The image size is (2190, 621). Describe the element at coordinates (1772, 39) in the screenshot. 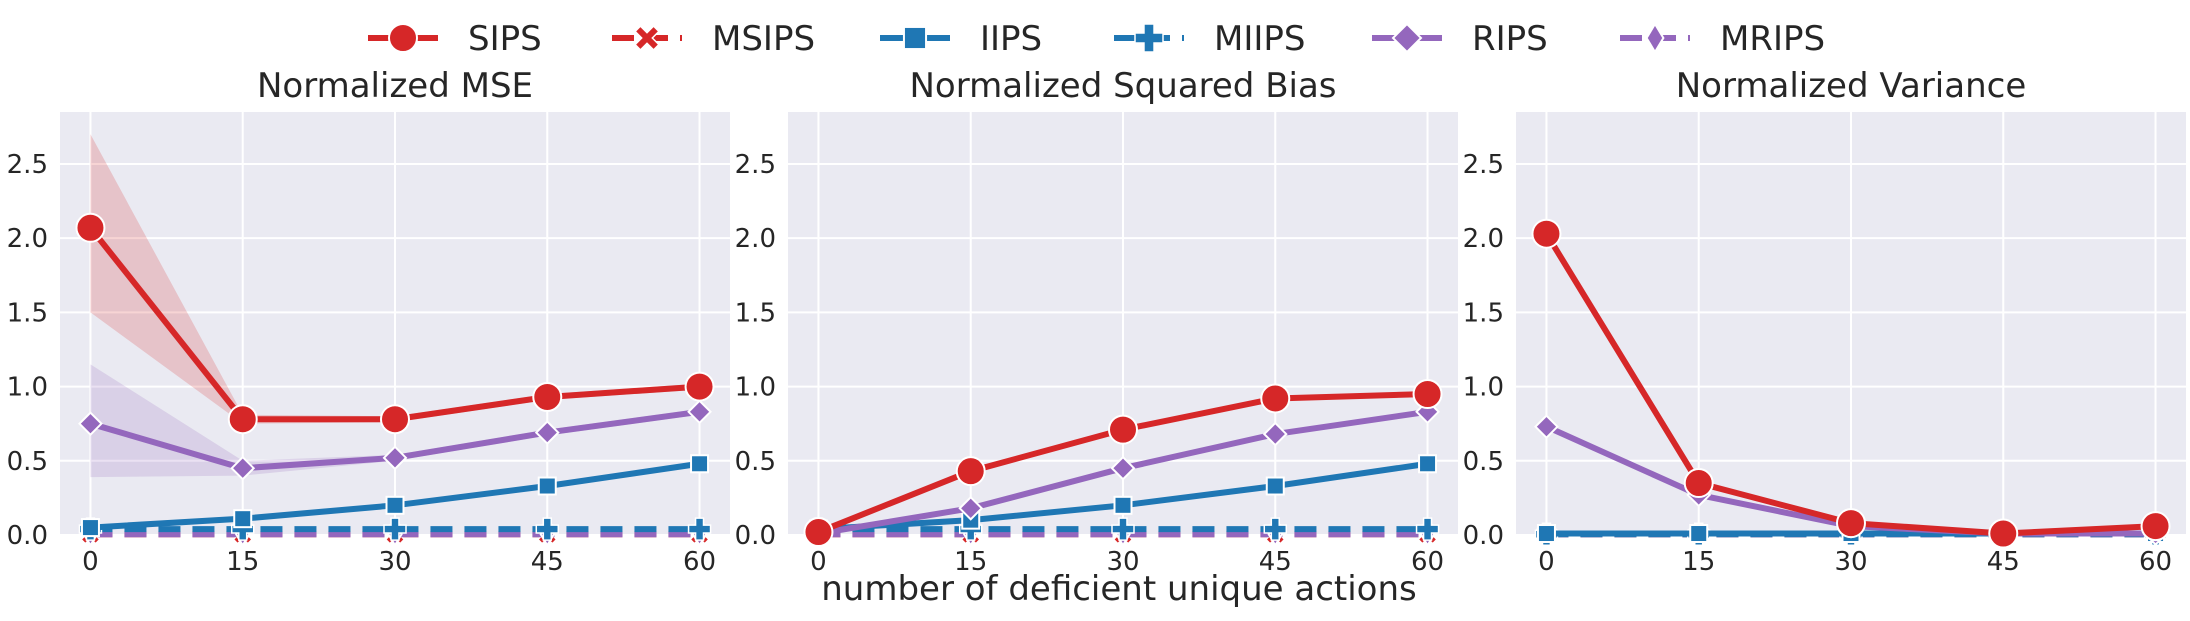

I see `legend-label-mrips: MRIPS` at that location.